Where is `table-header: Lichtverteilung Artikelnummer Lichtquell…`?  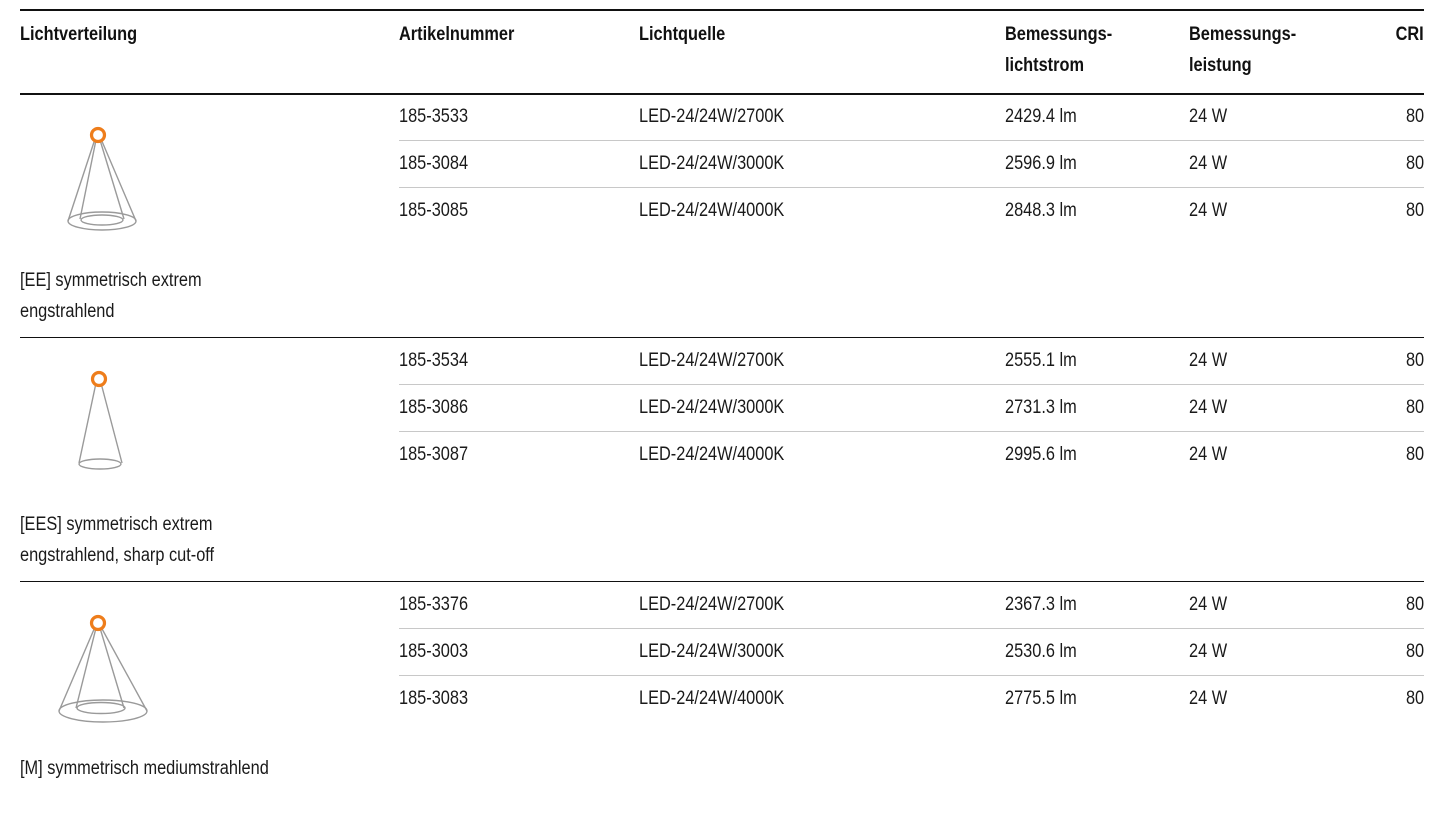
table-header: Lichtverteilung Artikelnummer Lichtquell… is located at coordinates (722, 53).